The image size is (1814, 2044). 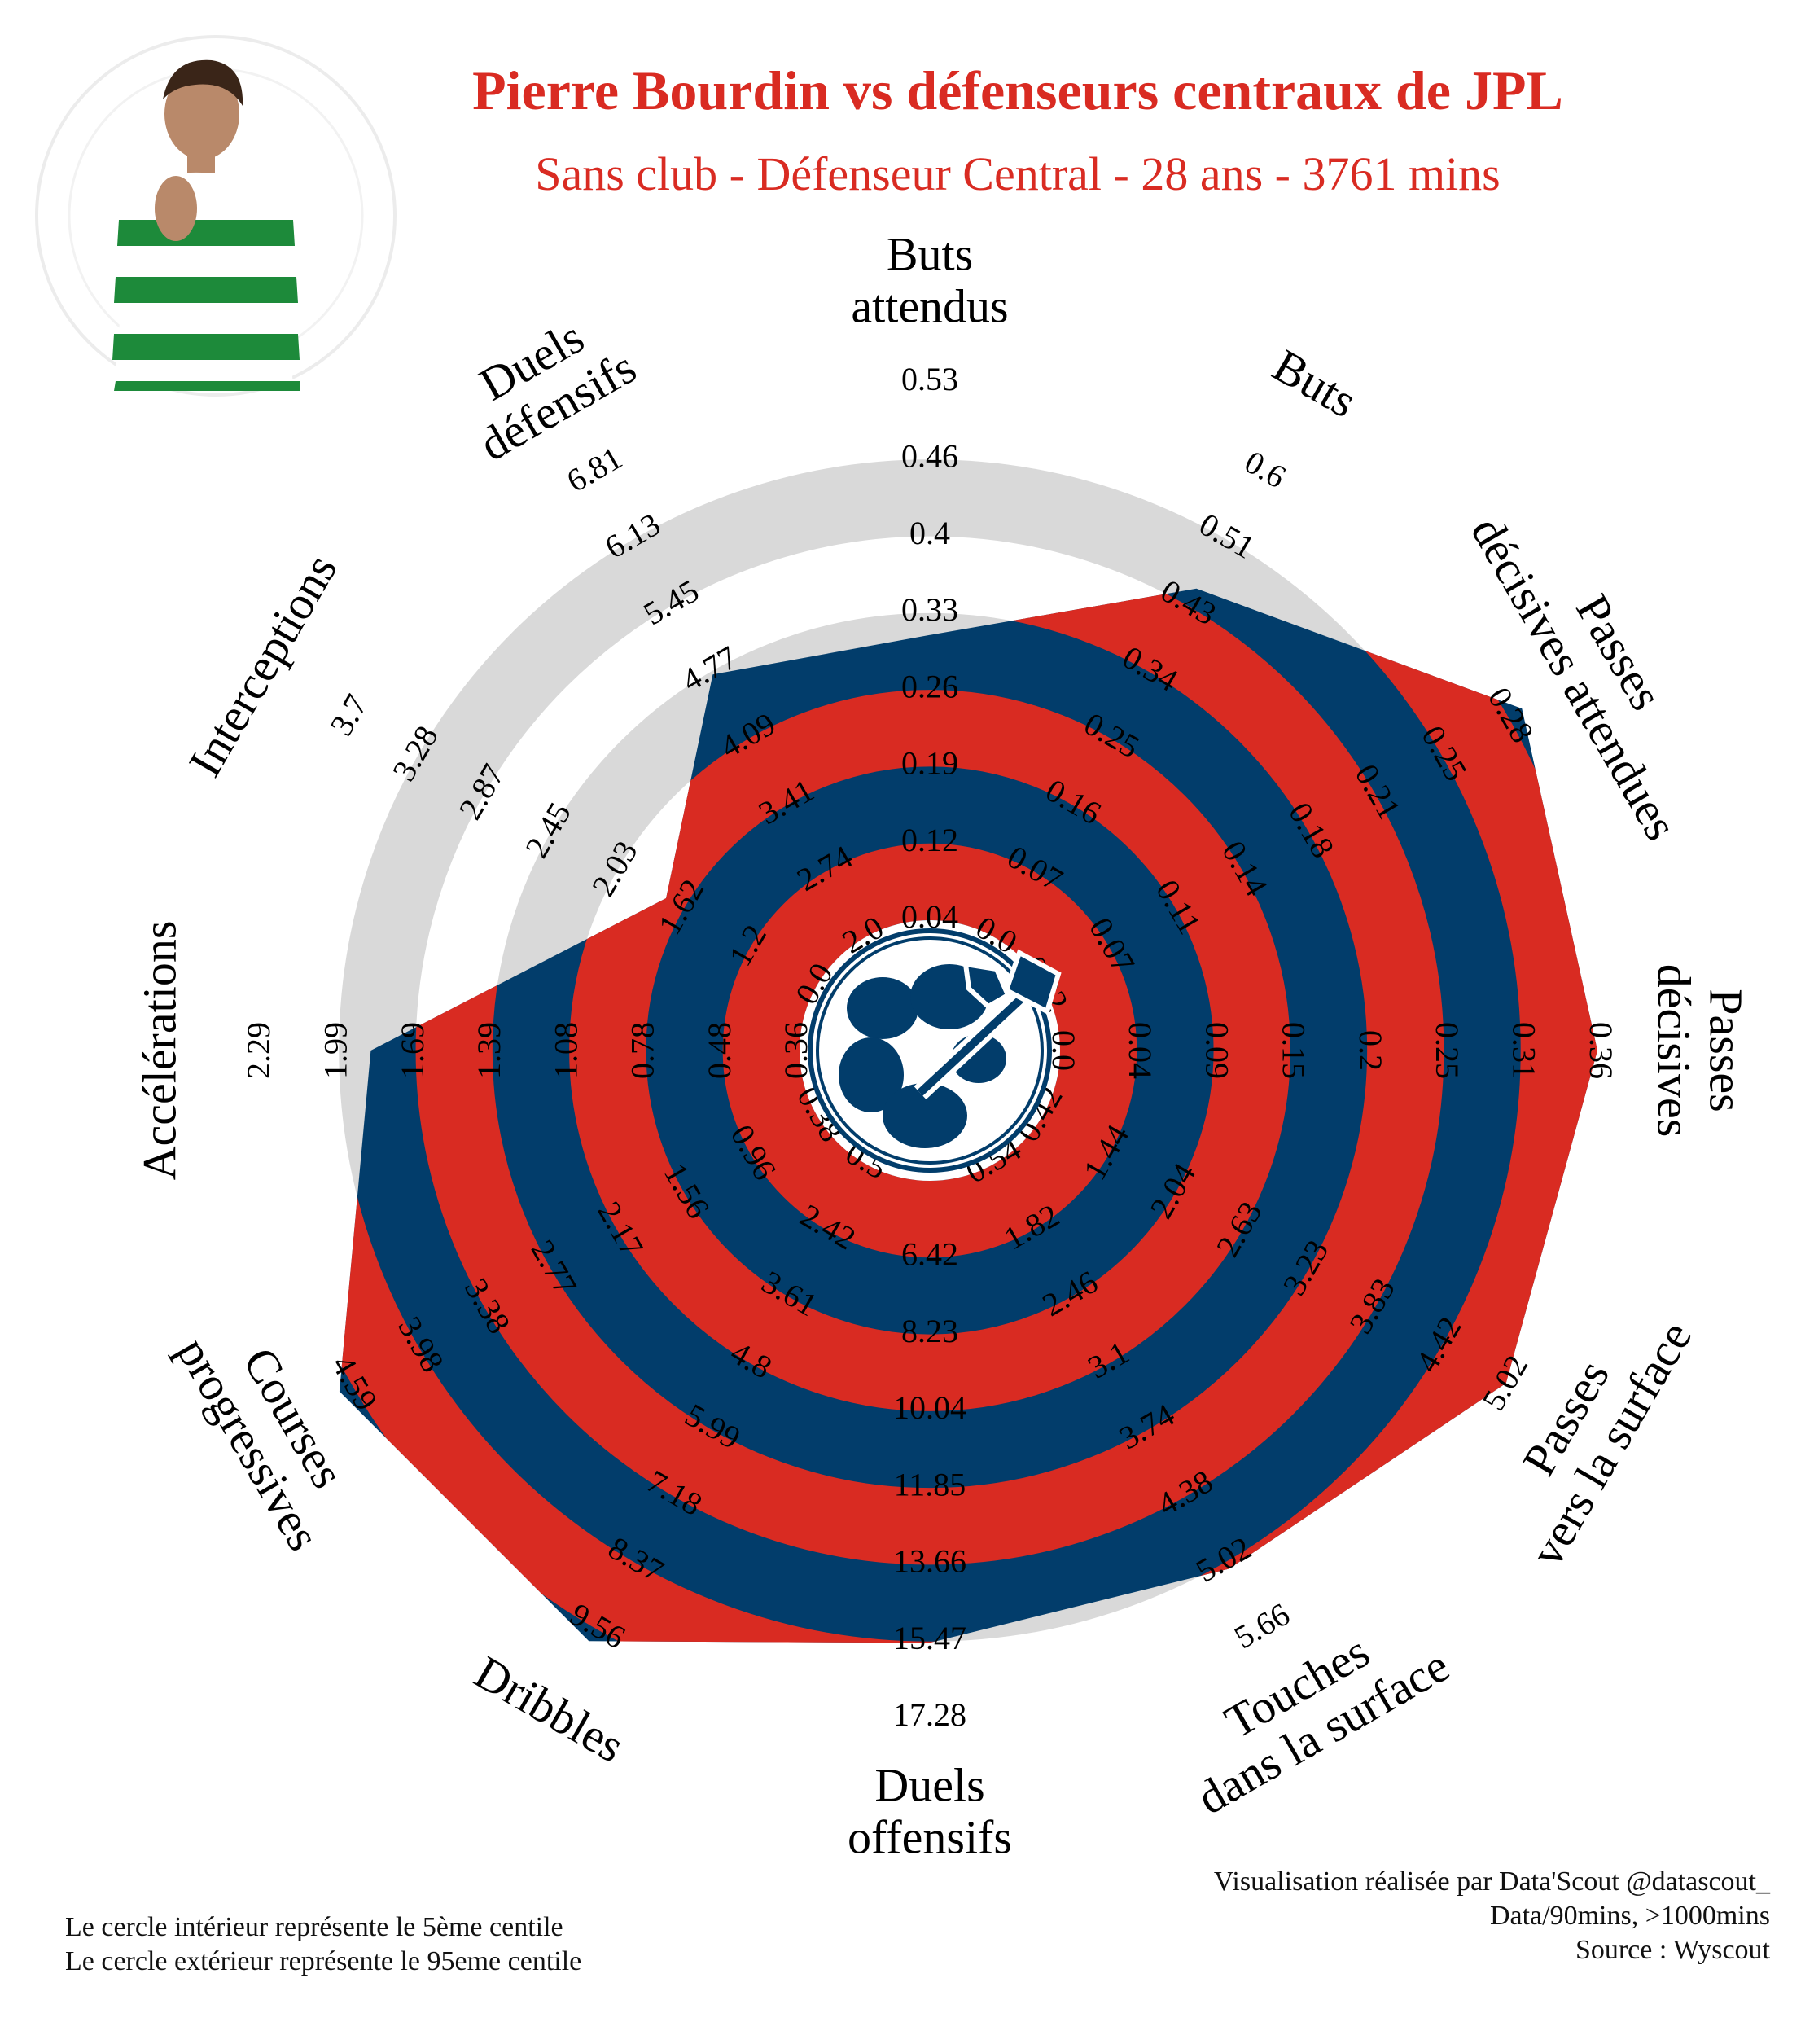 I want to click on tick-label: 10.04, so click(x=930, y=1407).